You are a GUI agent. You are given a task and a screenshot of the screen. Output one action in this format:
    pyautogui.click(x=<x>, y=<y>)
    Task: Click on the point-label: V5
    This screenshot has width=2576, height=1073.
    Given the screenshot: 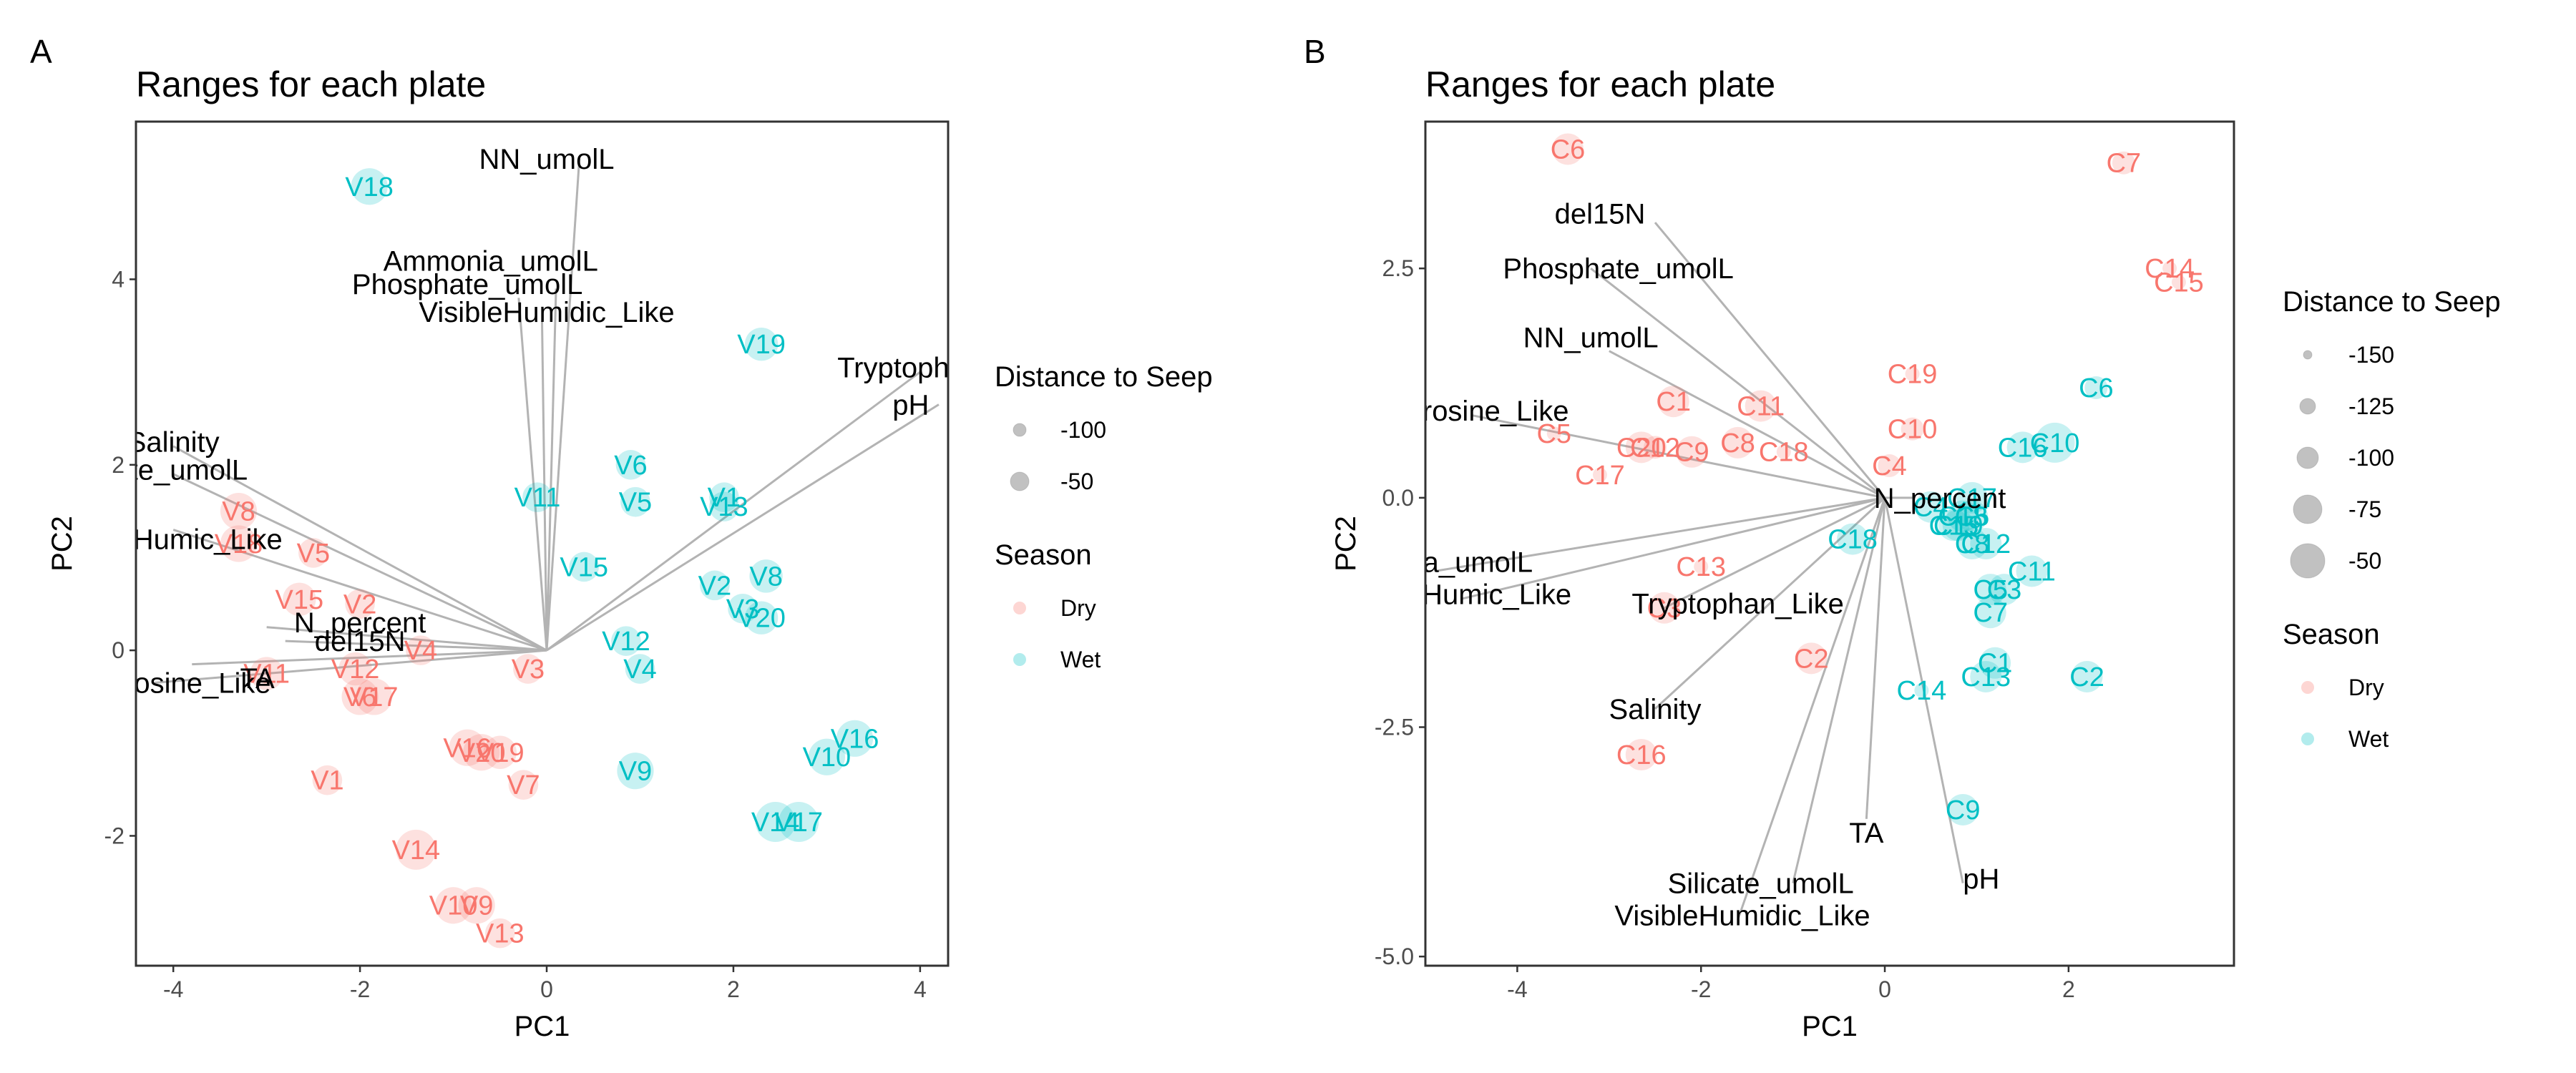 What is the action you would take?
    pyautogui.click(x=635, y=503)
    